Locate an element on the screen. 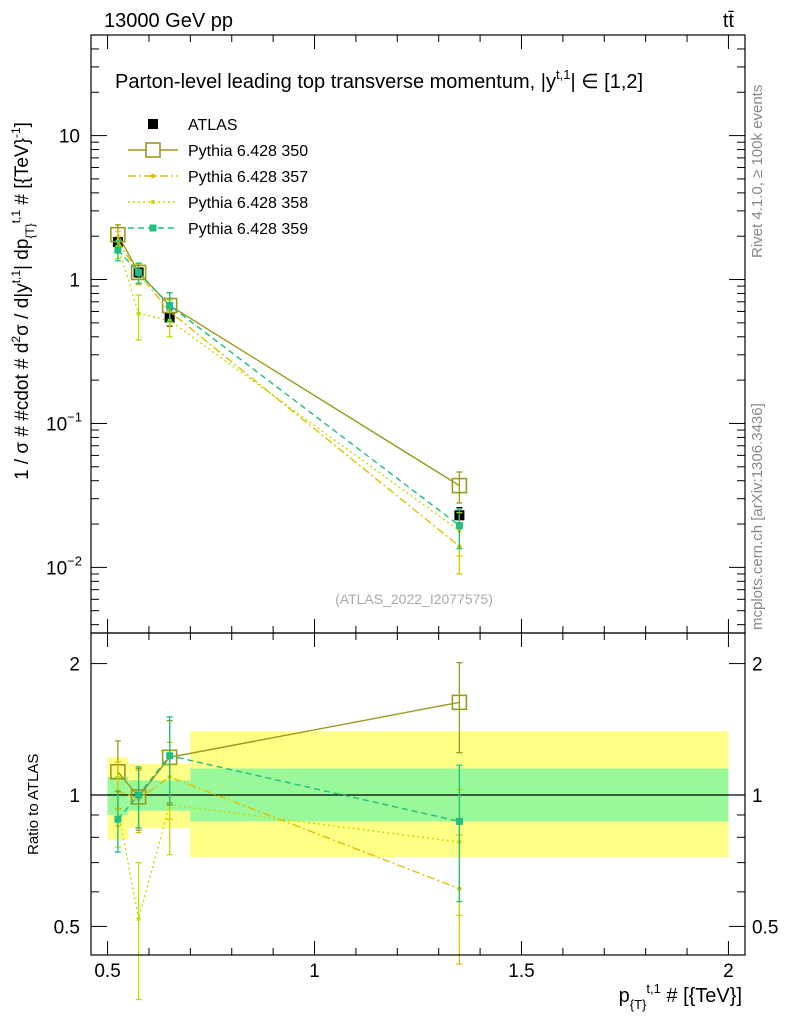 Image resolution: width=786 pixels, height=1024 pixels. legend-label: Pythia 6.428 358 is located at coordinates (248, 203).